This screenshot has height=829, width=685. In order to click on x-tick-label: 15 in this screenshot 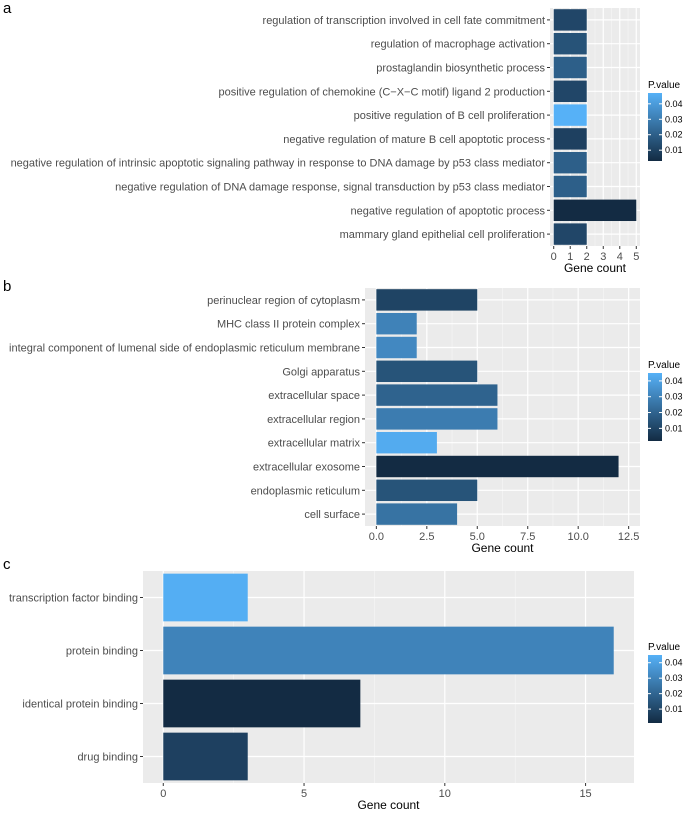, I will do `click(585, 794)`.